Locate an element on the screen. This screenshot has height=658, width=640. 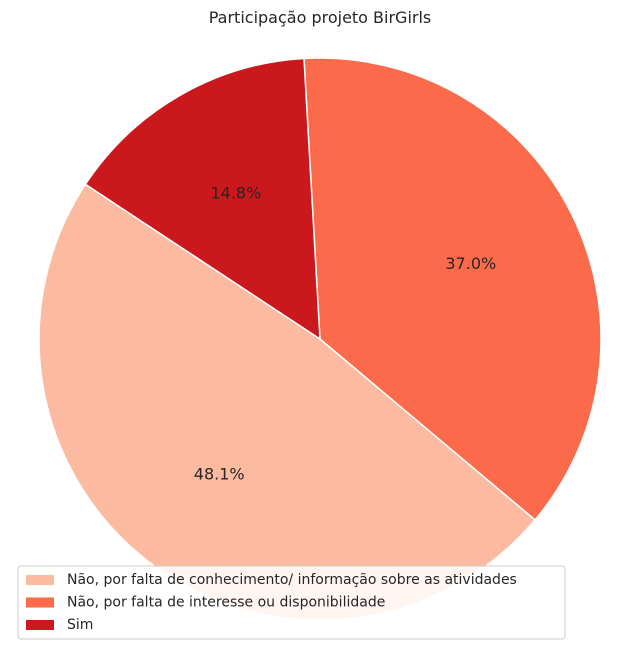
legend-label-3: Sim is located at coordinates (80, 625).